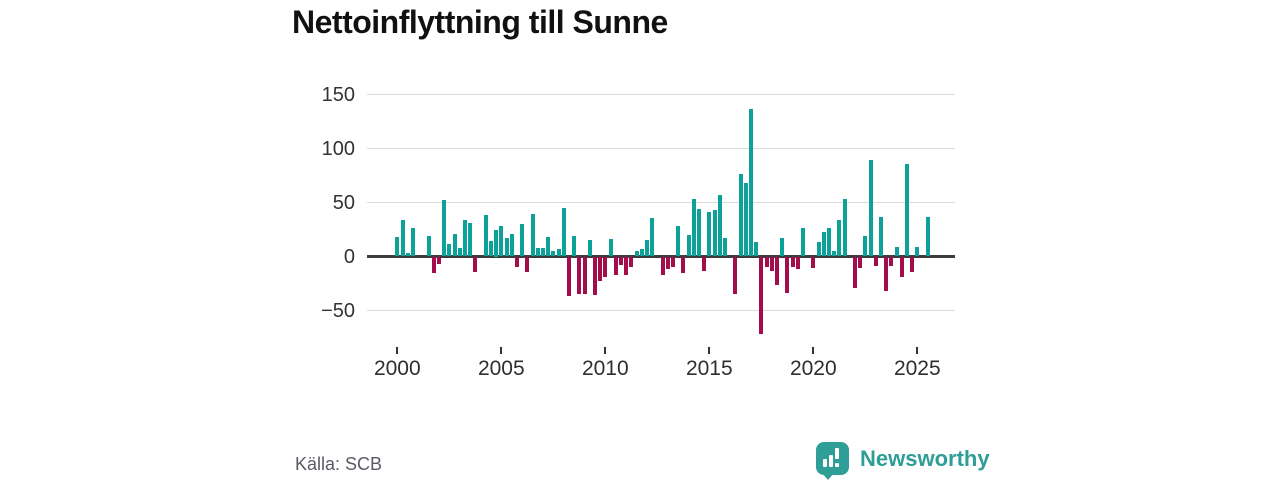 Image resolution: width=1280 pixels, height=480 pixels. What do you see at coordinates (480, 22) in the screenshot?
I see `chart-title: Nettoinflyttning till Sunne` at bounding box center [480, 22].